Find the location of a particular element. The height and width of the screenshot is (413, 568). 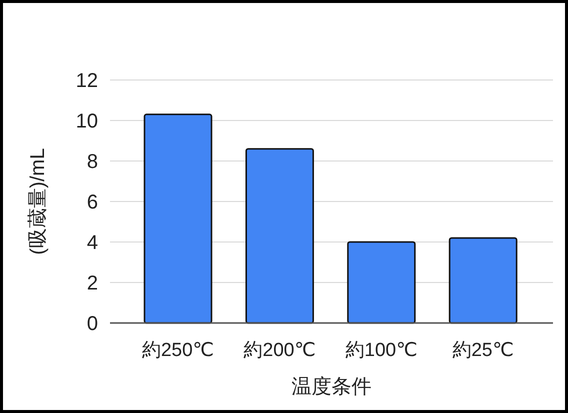

y-tick-label: 4 is located at coordinates (92, 243).